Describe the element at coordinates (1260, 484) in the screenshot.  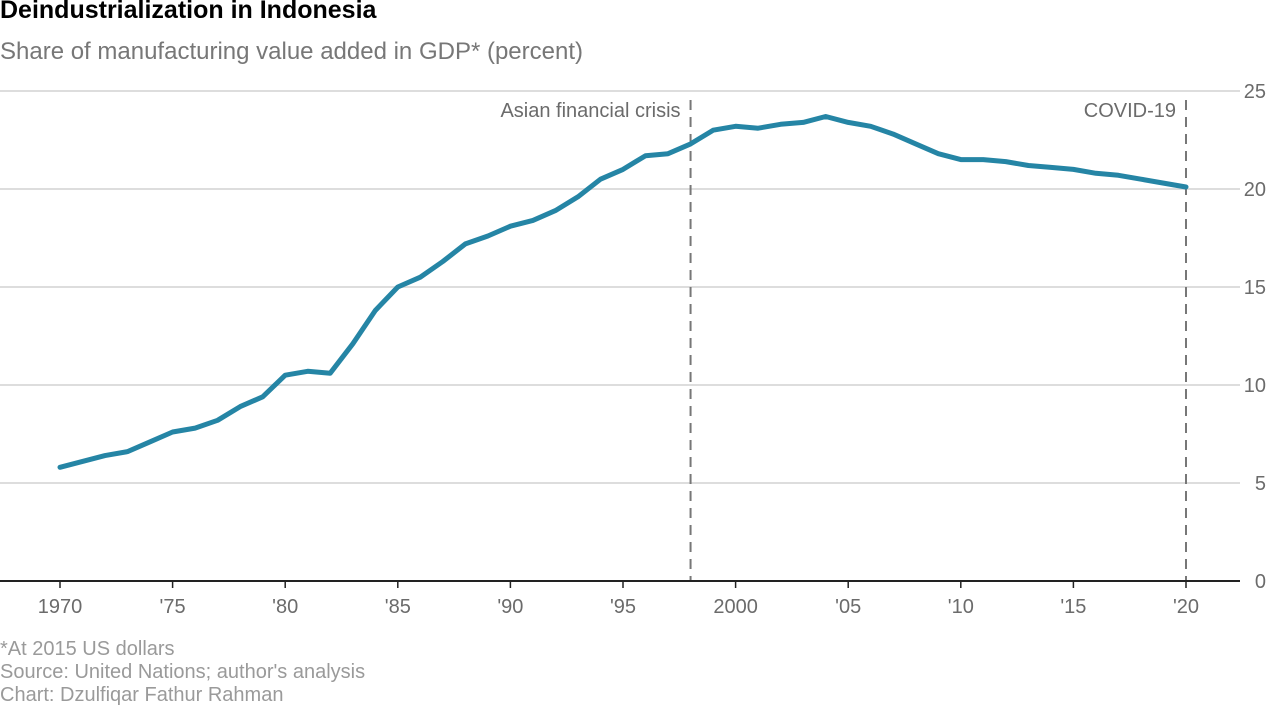
I see `y-tick-label-5: 5` at that location.